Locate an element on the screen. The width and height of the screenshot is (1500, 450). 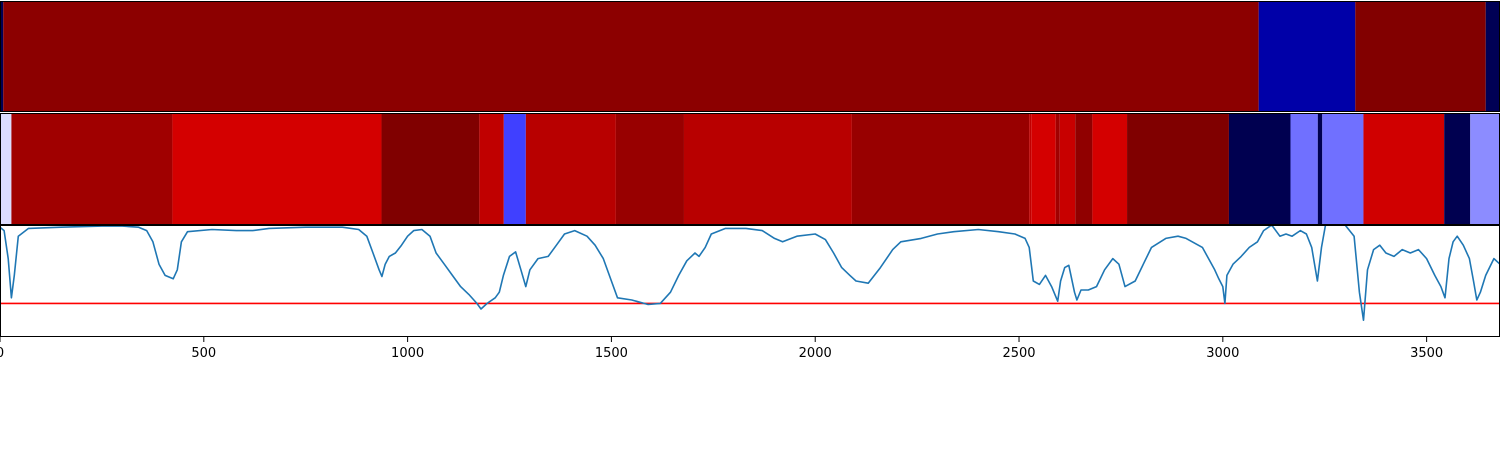
x-tick-label: 2500 is located at coordinates (1018, 353).